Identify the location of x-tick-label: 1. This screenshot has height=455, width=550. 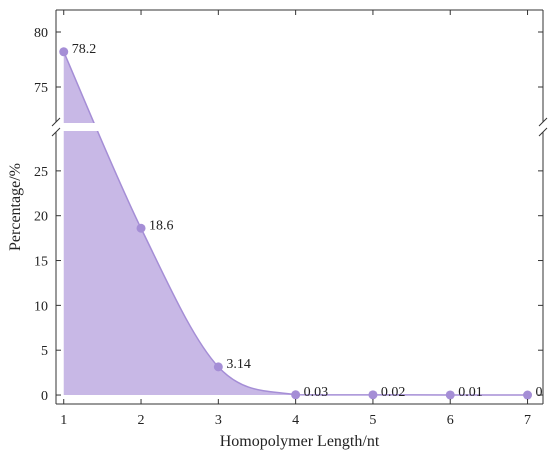
(63, 420).